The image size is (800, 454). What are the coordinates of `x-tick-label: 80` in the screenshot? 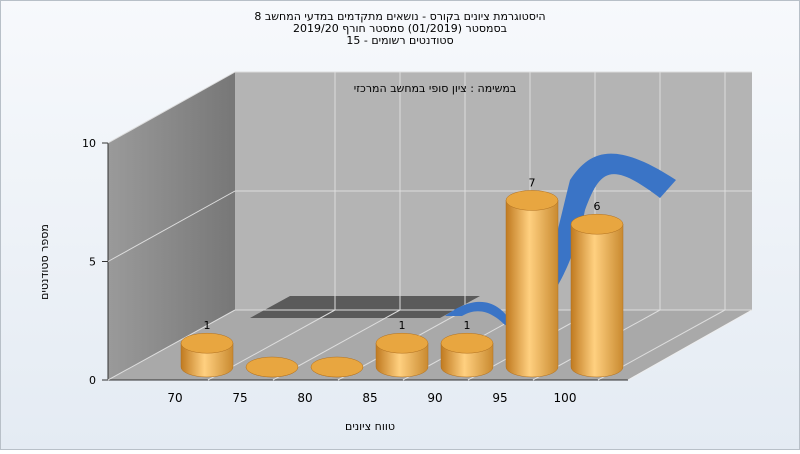 It's located at (304, 398).